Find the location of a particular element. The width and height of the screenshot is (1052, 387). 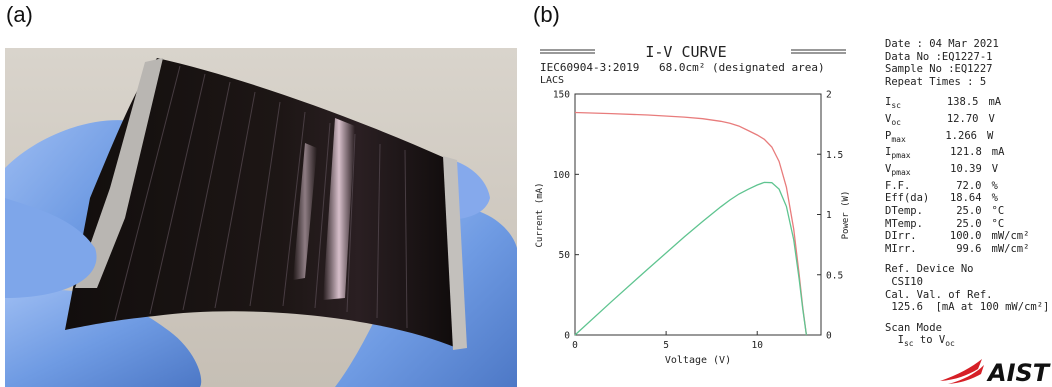

aist-logo: AIST is located at coordinates (995, 373).